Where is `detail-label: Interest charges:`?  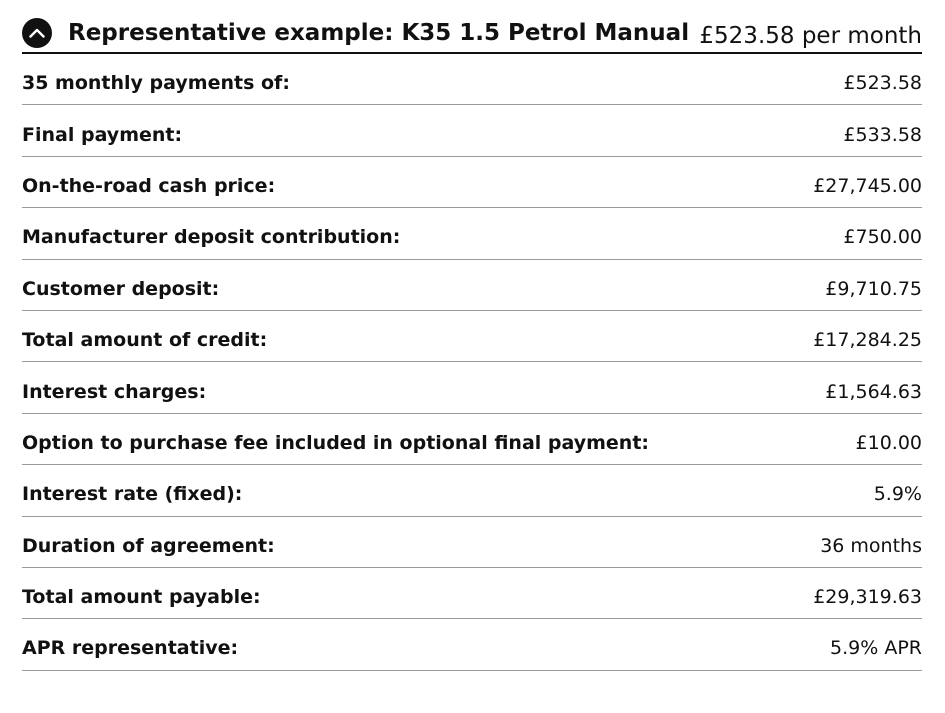 detail-label: Interest charges: is located at coordinates (114, 391).